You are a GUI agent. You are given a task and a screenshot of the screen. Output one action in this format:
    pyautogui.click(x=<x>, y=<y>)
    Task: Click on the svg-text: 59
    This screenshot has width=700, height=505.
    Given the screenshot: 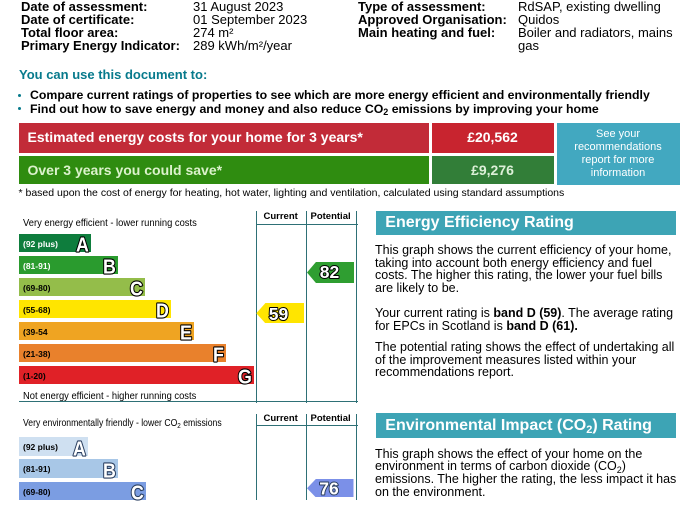 What is the action you would take?
    pyautogui.click(x=279, y=314)
    